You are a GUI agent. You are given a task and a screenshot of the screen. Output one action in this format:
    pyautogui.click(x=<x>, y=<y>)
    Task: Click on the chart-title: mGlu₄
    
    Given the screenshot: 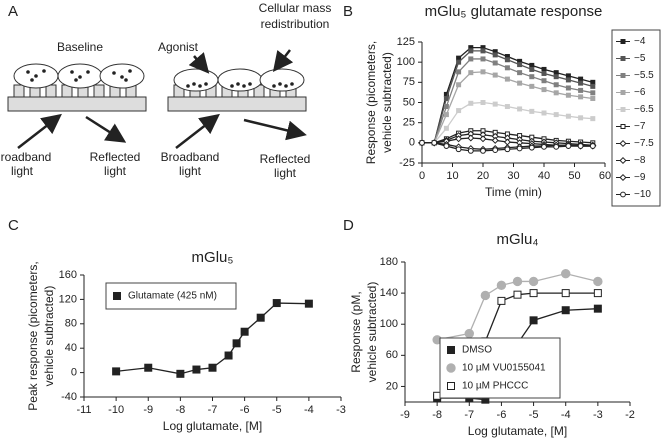 What is the action you would take?
    pyautogui.click(x=518, y=239)
    